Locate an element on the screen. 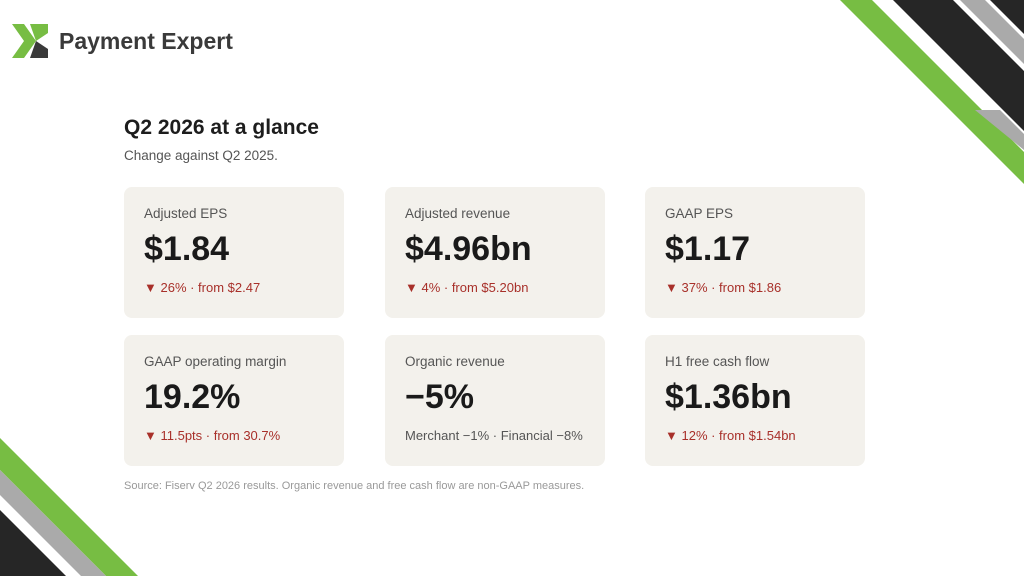  logo is located at coordinates (30, 41).